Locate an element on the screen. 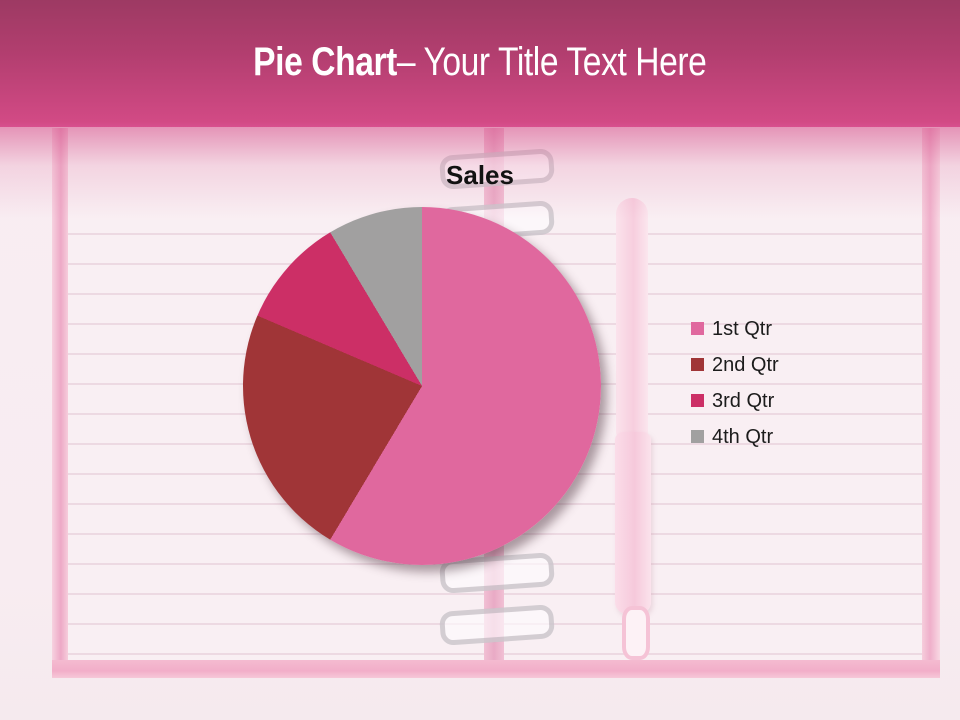  chart-legend: 1st Qtr 2nd Qtr 3rd Qtr 4th Qtr is located at coordinates (735, 389).